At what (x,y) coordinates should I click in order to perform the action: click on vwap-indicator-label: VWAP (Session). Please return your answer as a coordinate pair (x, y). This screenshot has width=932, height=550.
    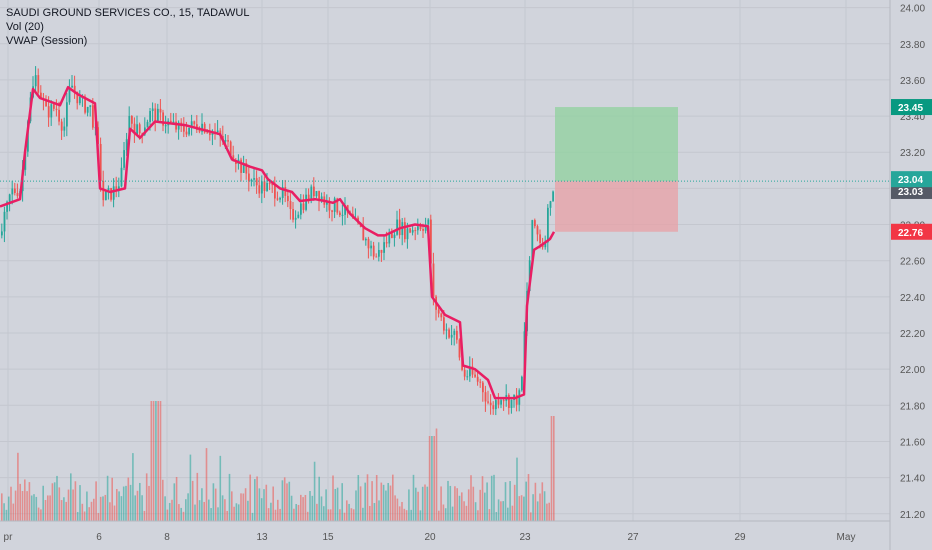
    Looking at the image, I should click on (47, 41).